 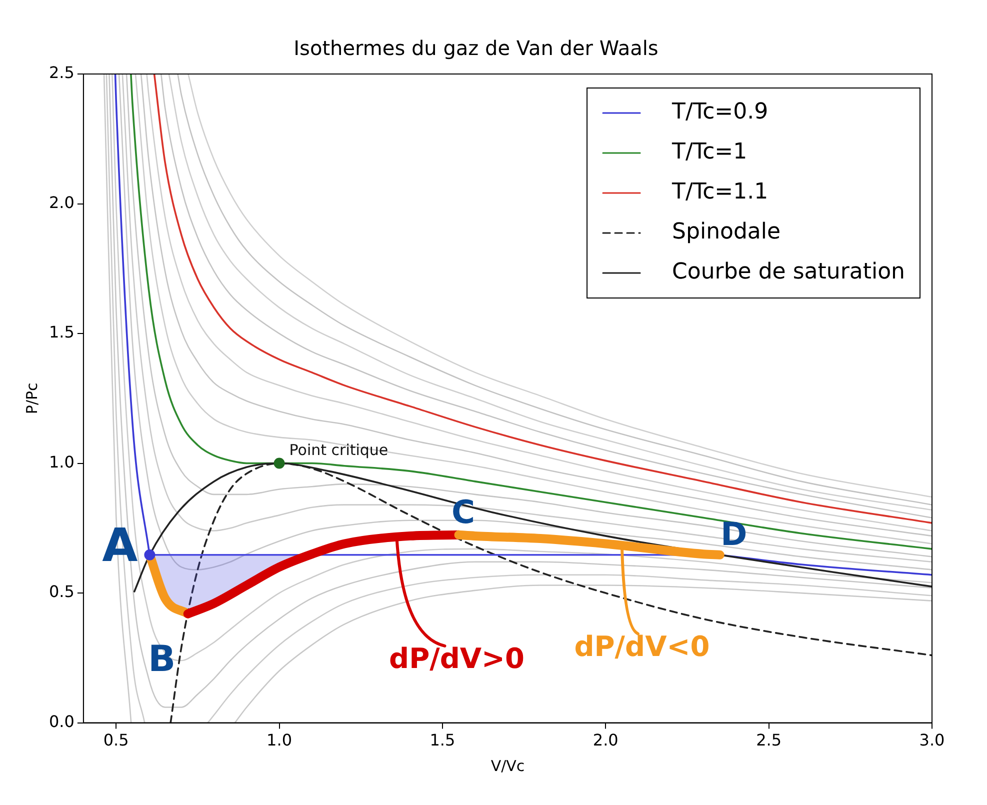 What do you see at coordinates (61, 202) in the screenshot?
I see `y-tick-label: 2.0` at bounding box center [61, 202].